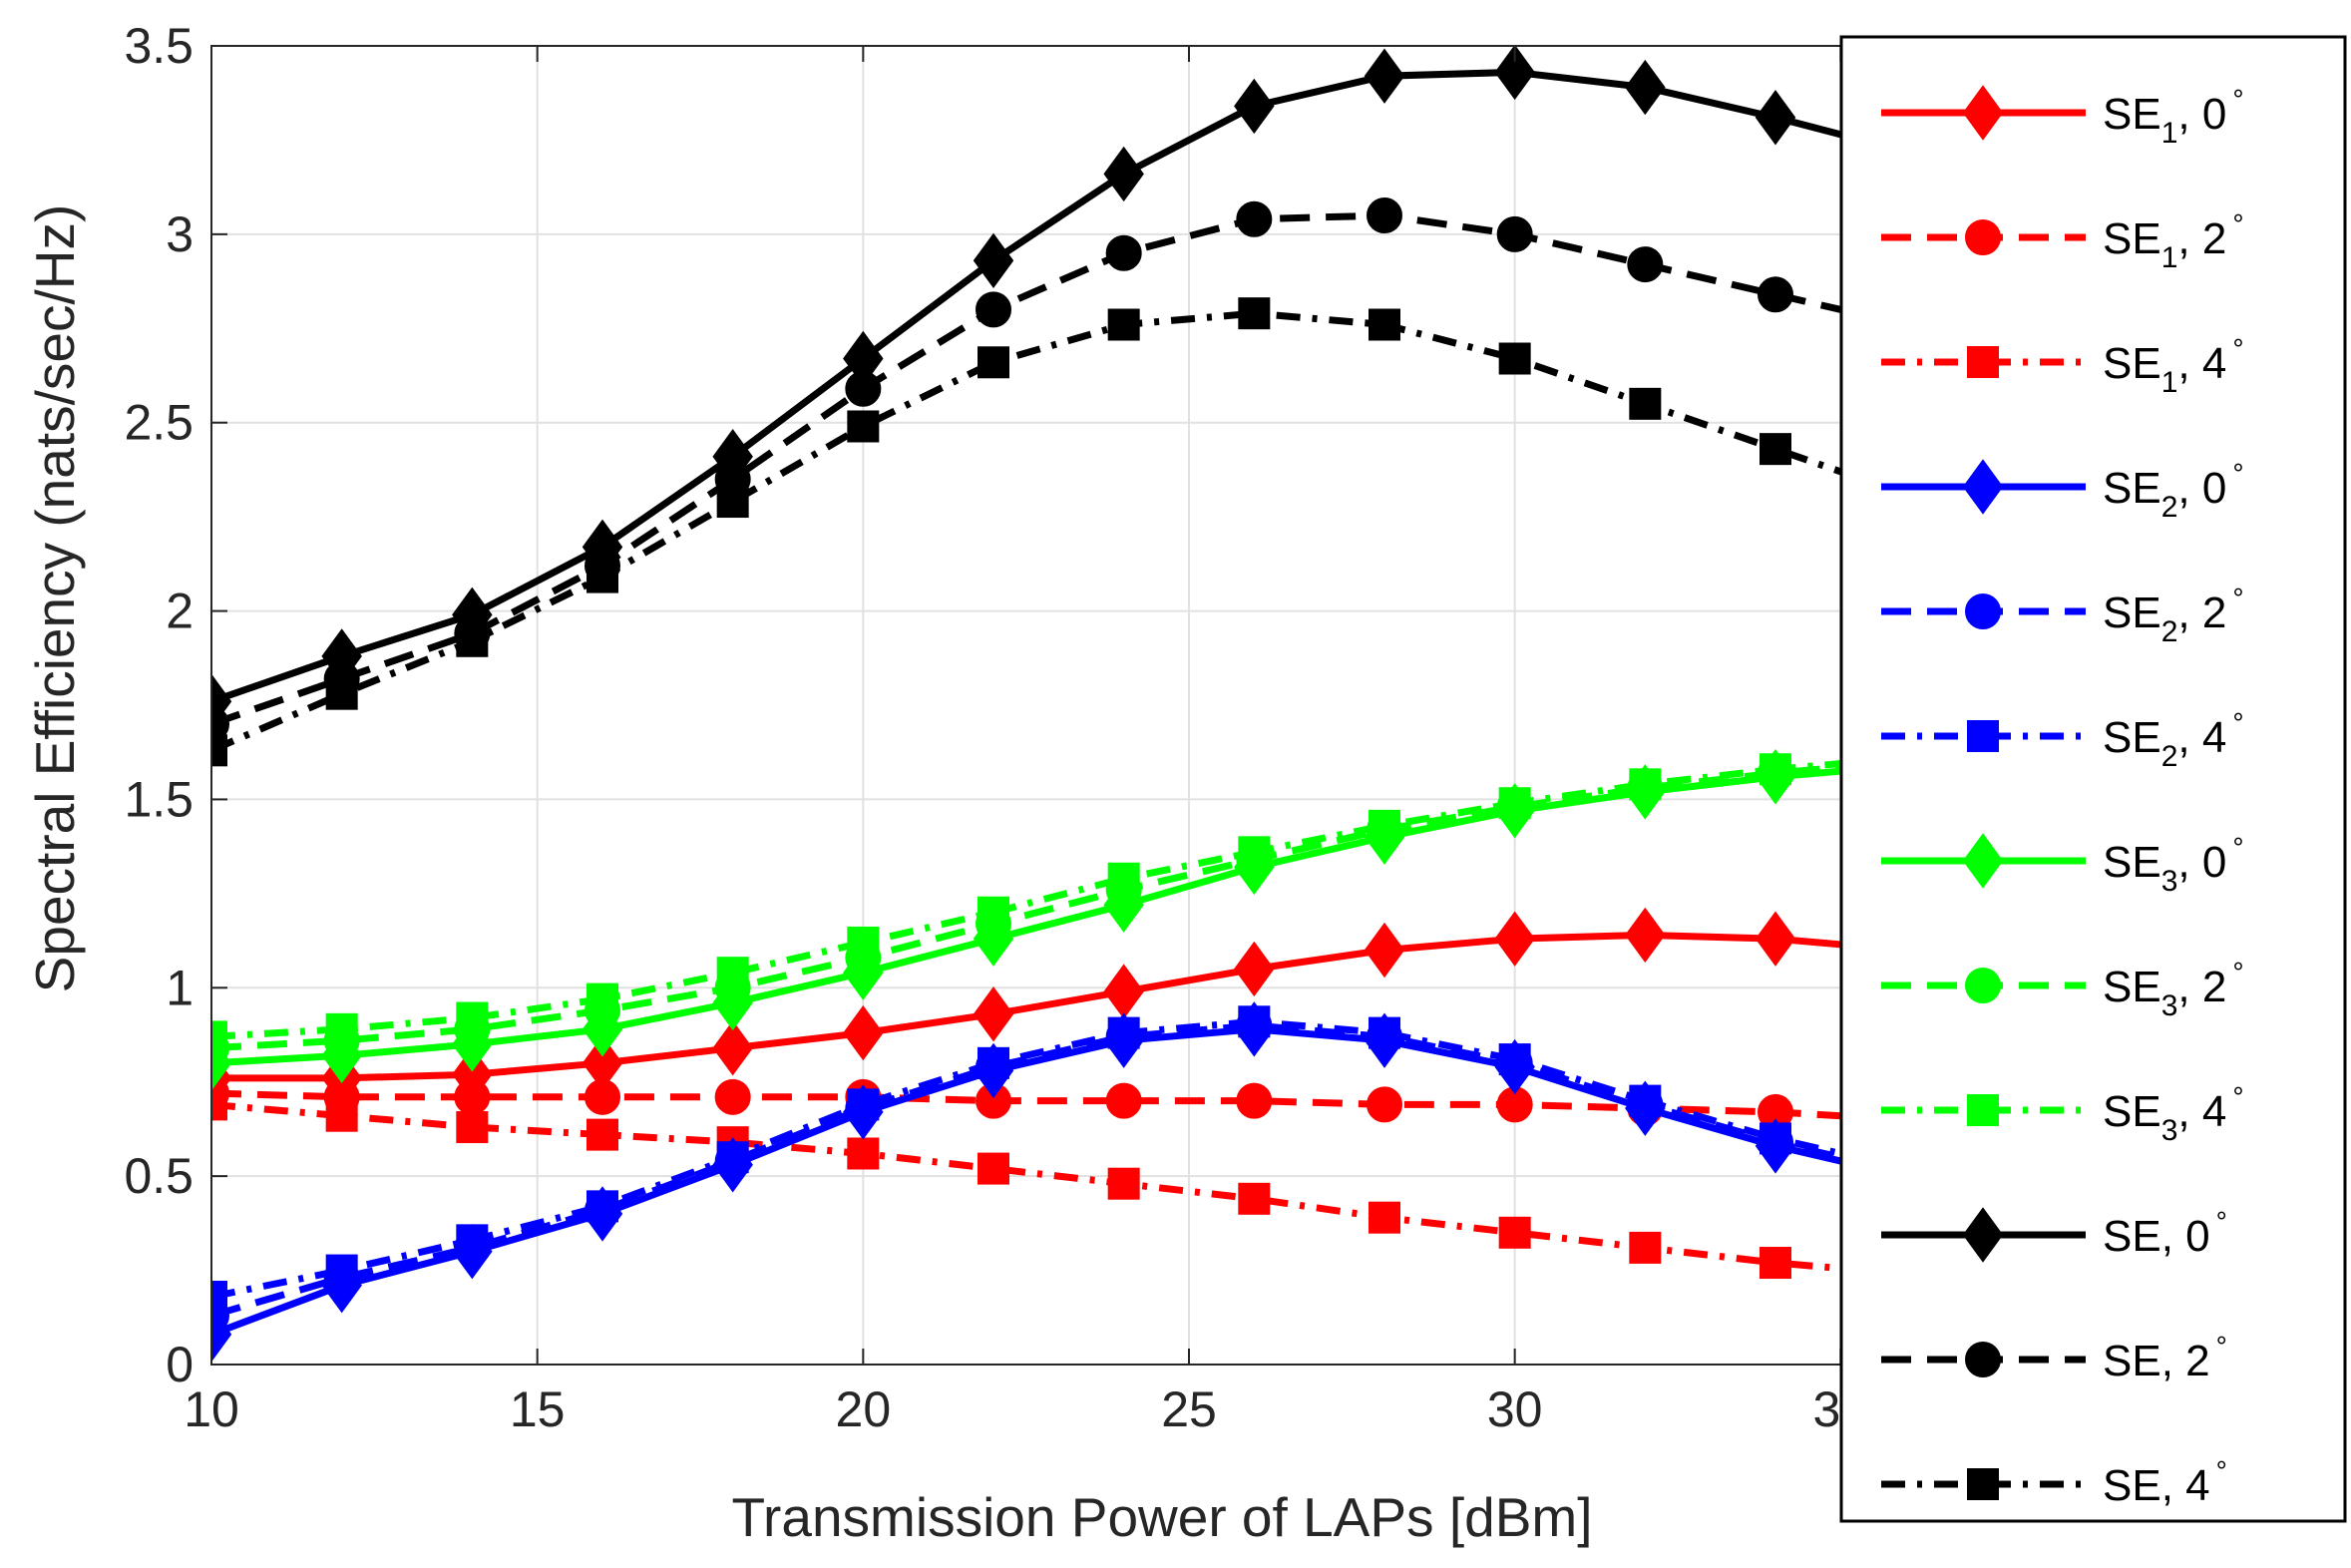  I want to click on legend-entry: SE, 4 °, so click(2054, 1483).